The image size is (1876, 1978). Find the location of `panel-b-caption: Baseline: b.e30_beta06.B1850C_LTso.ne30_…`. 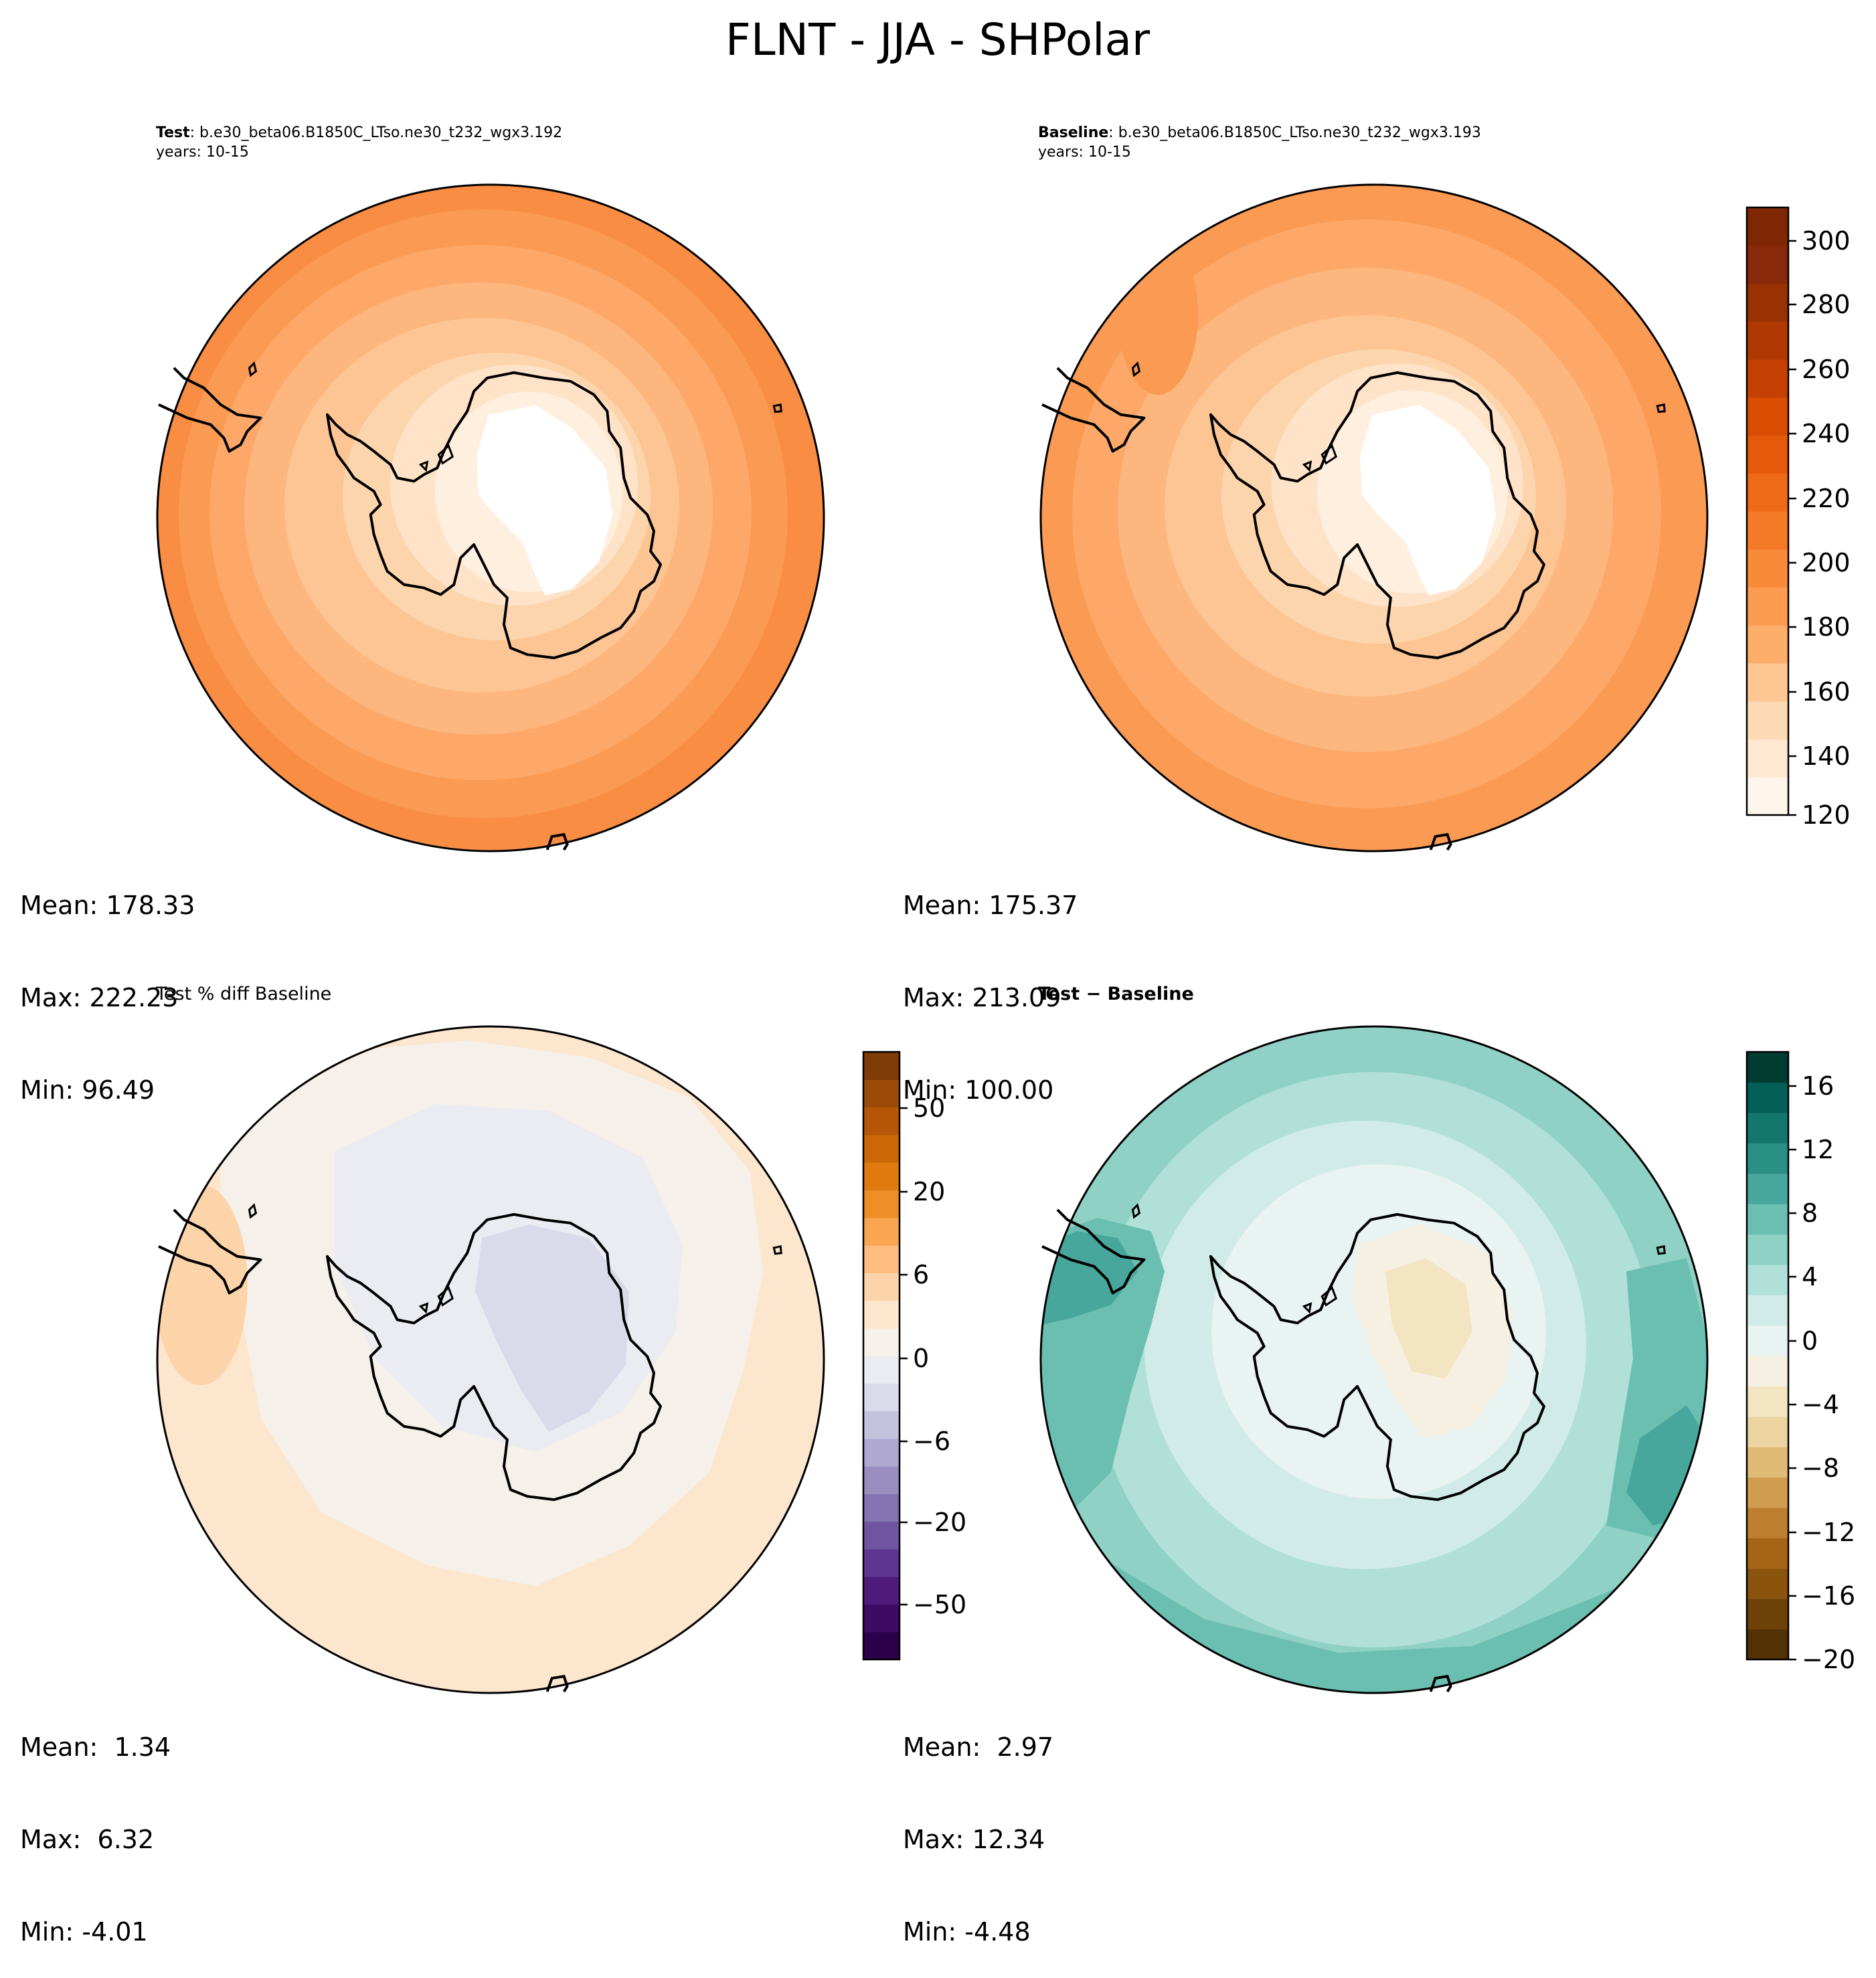

panel-b-caption: Baseline: b.e30_beta06.B1850C_LTso.ne30_… is located at coordinates (1259, 132).